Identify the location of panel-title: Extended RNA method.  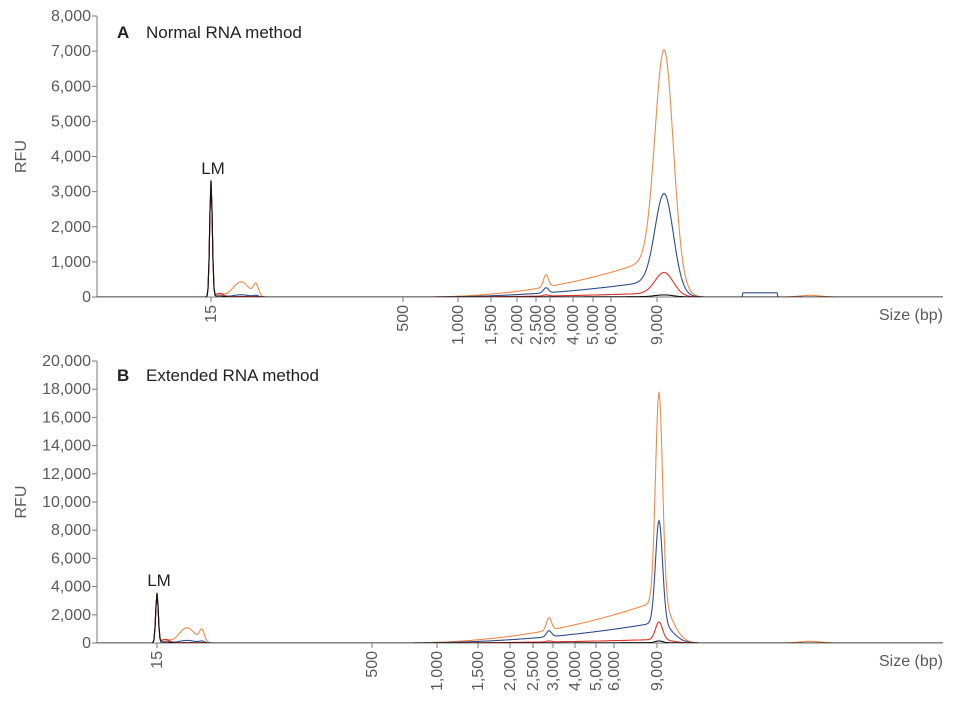
(232, 375).